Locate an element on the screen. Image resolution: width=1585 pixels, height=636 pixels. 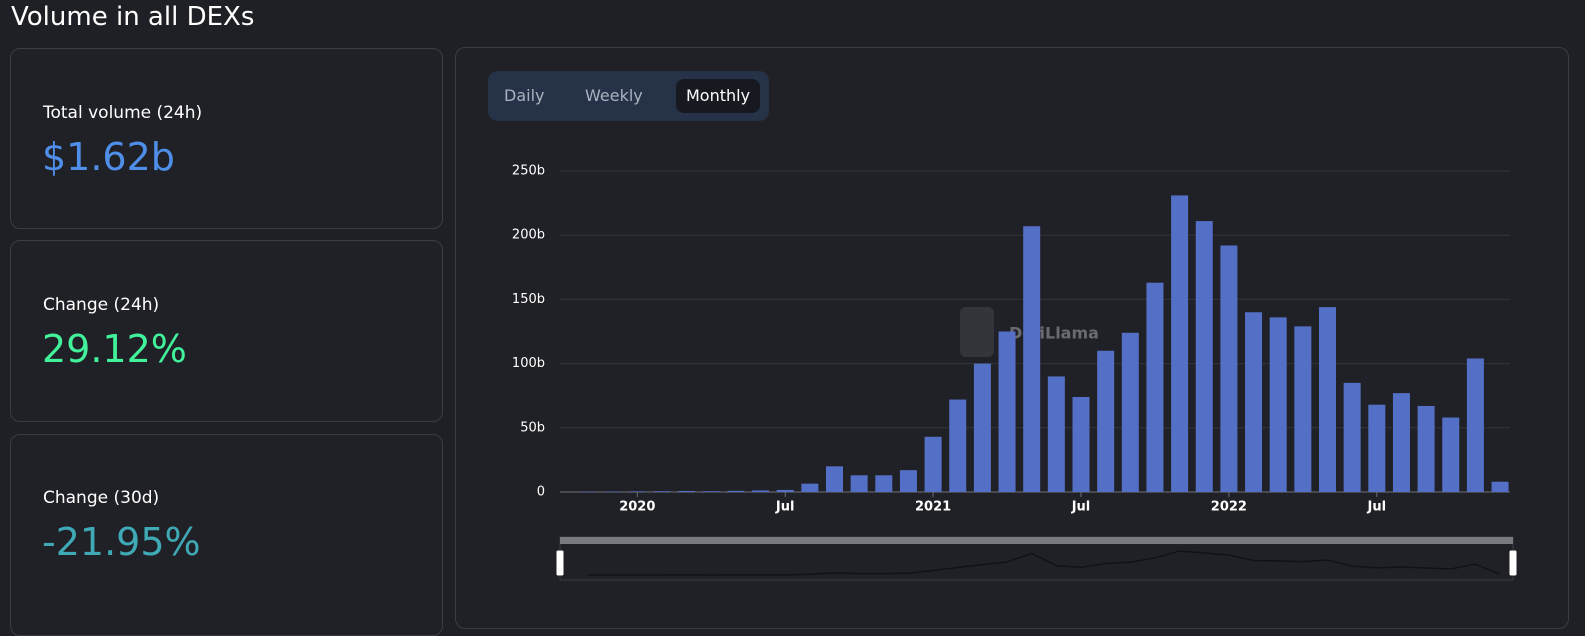
page-title: Volume in all DEXs is located at coordinates (132, 17).